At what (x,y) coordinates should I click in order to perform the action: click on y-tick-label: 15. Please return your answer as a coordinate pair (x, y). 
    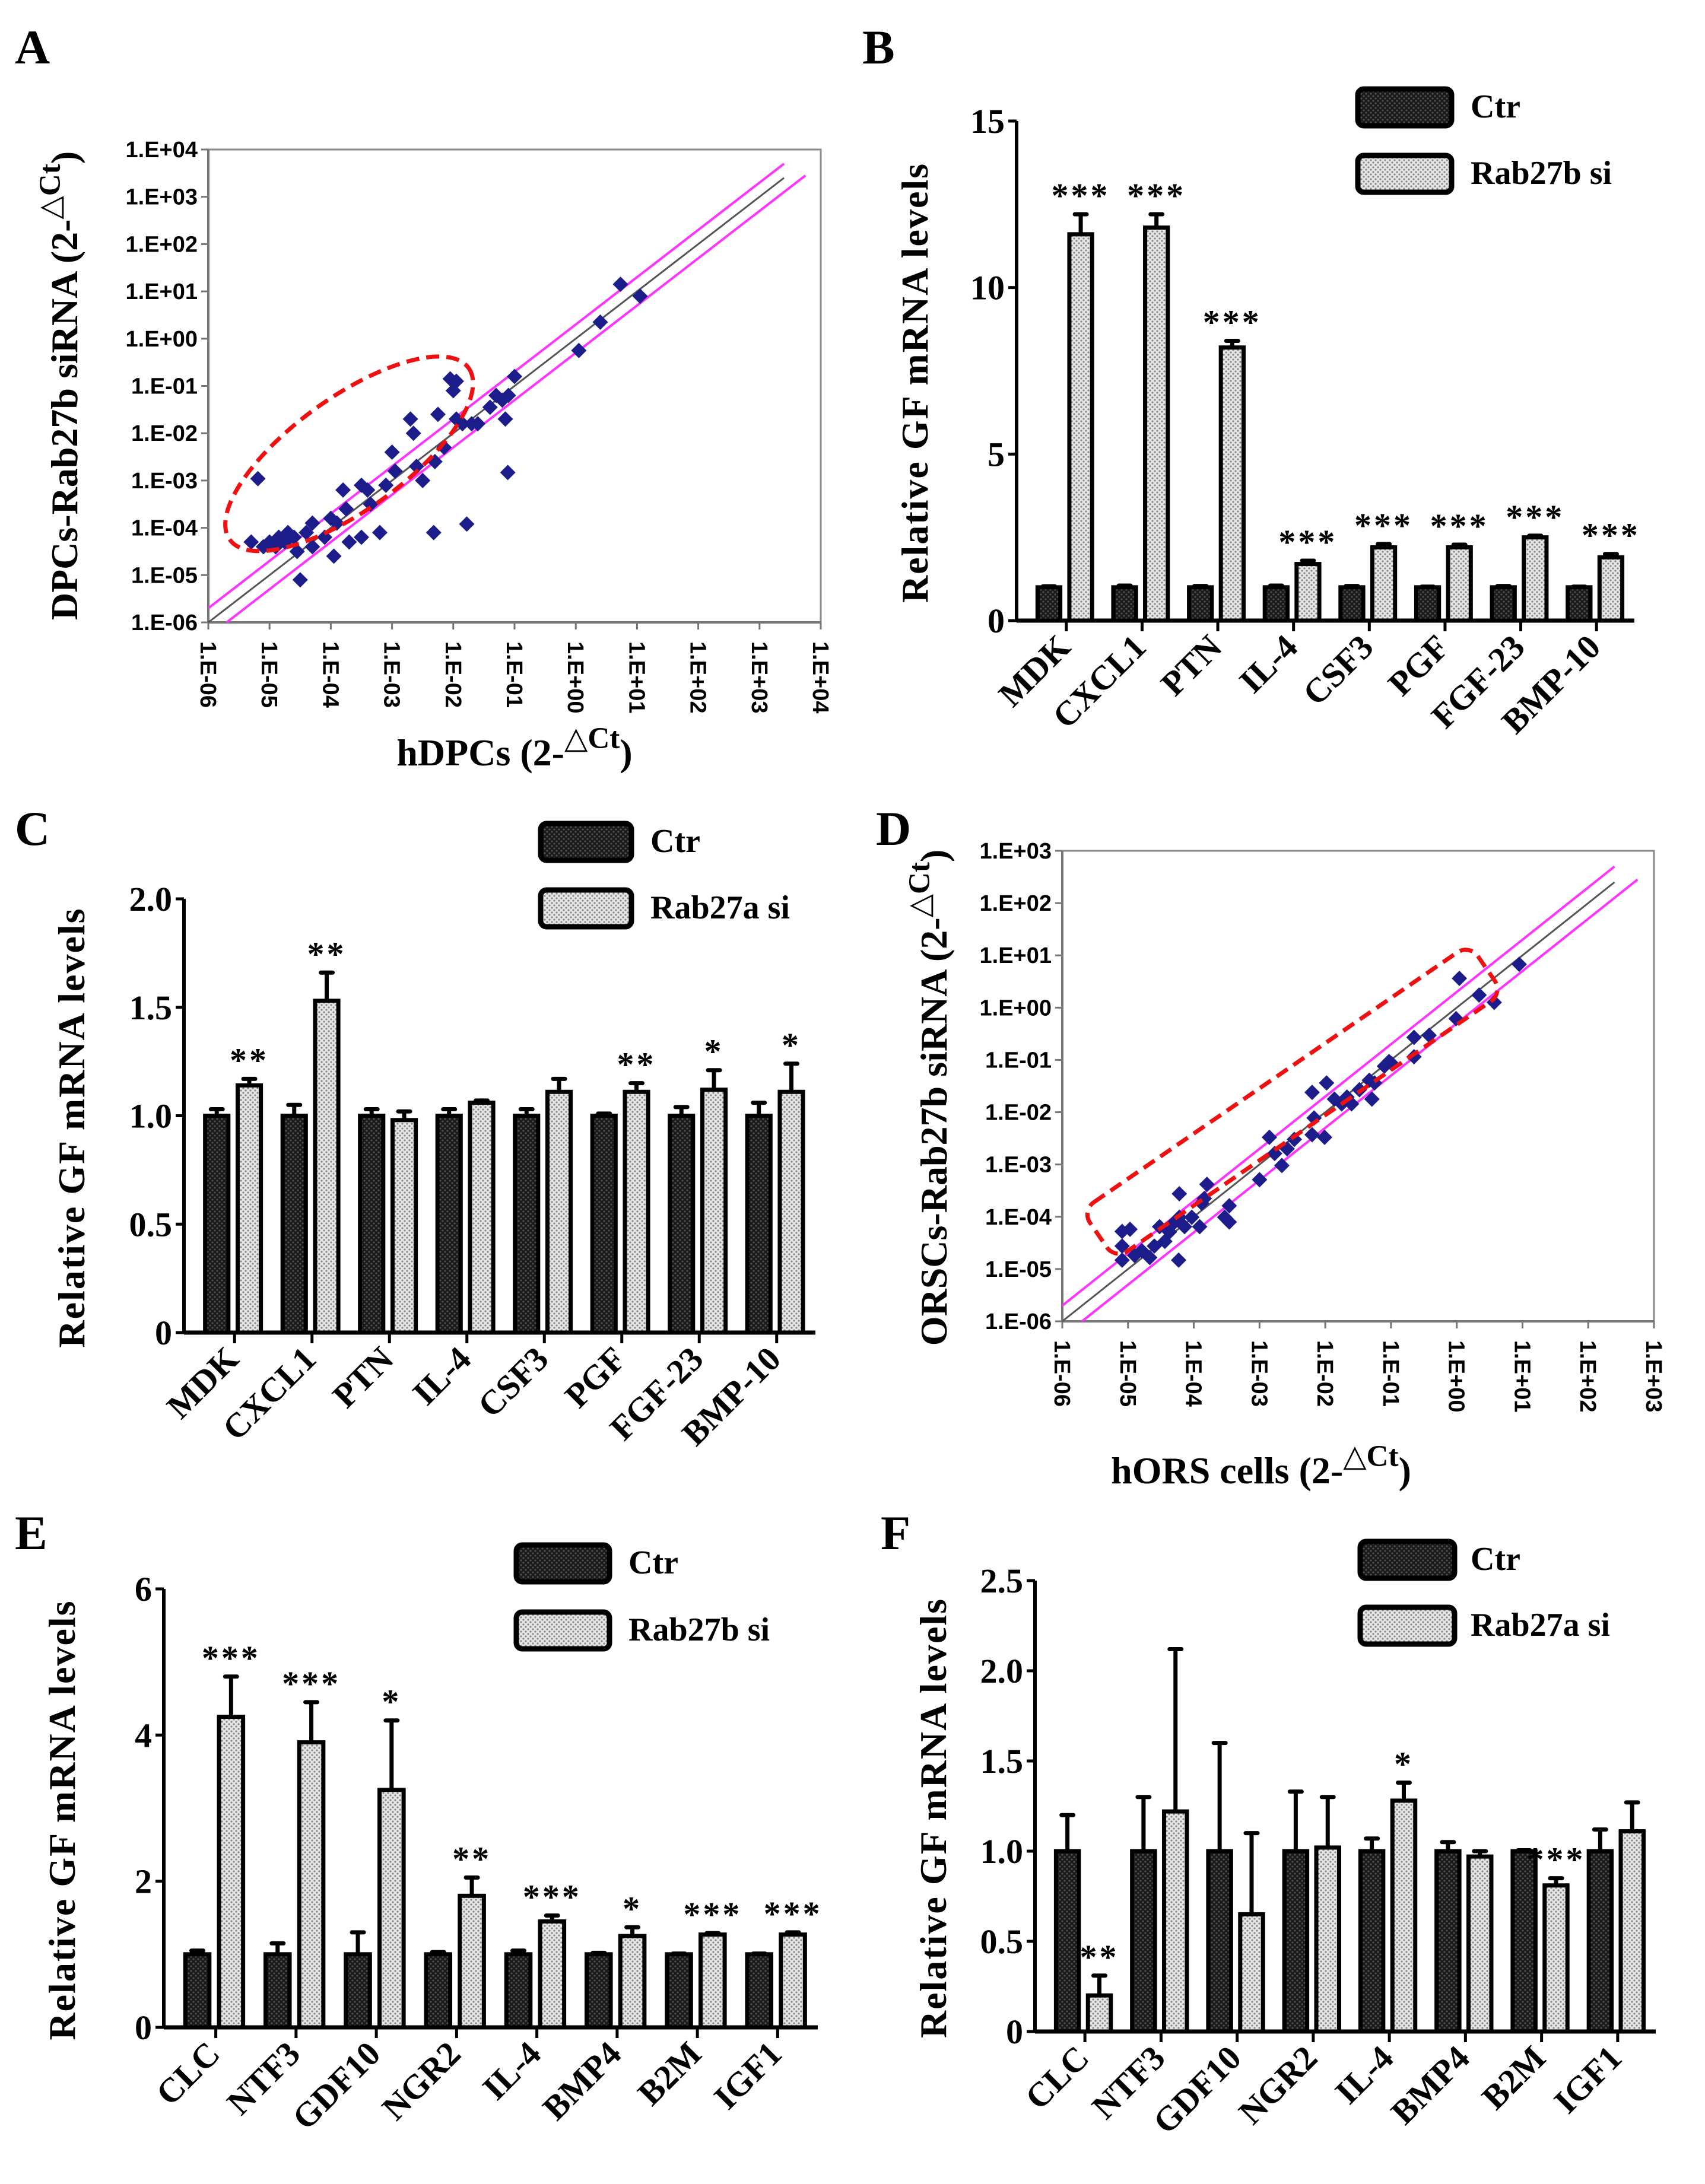
    Looking at the image, I should click on (987, 121).